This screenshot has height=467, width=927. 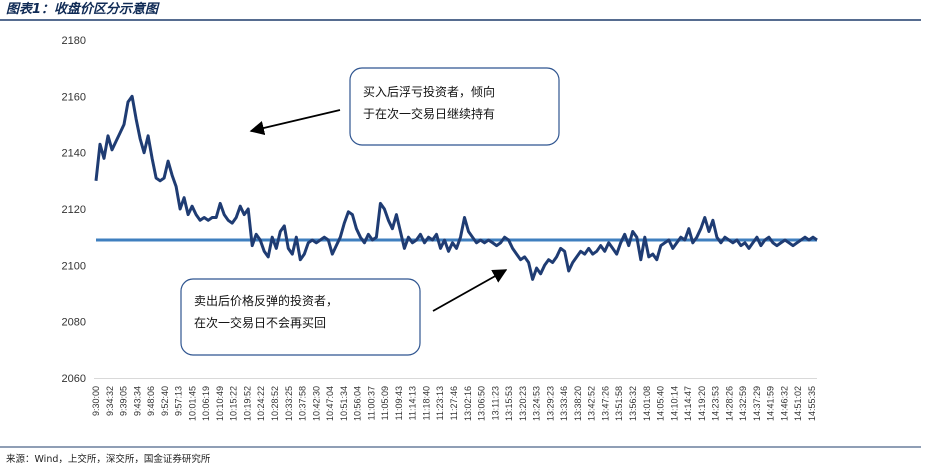 What do you see at coordinates (295, 122) in the screenshot?
I see `callout-upper-arrow` at bounding box center [295, 122].